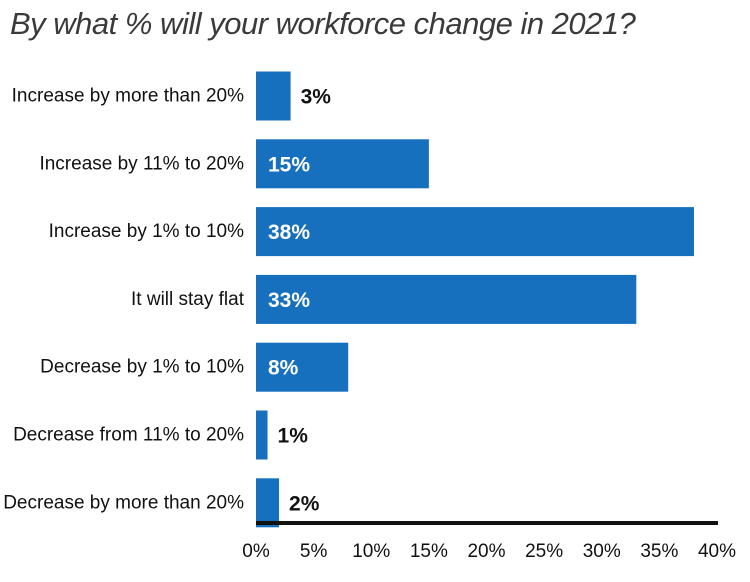 The height and width of the screenshot is (582, 750). I want to click on x-tick-label: 35%, so click(659, 551).